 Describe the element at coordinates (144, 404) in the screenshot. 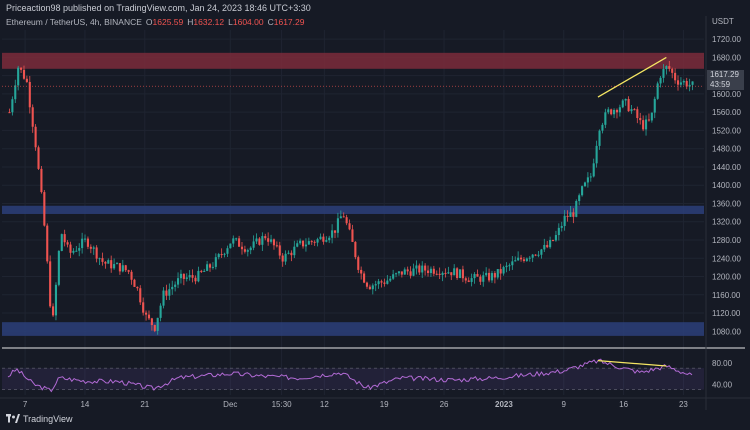

I see `time-axis-label: 21` at that location.